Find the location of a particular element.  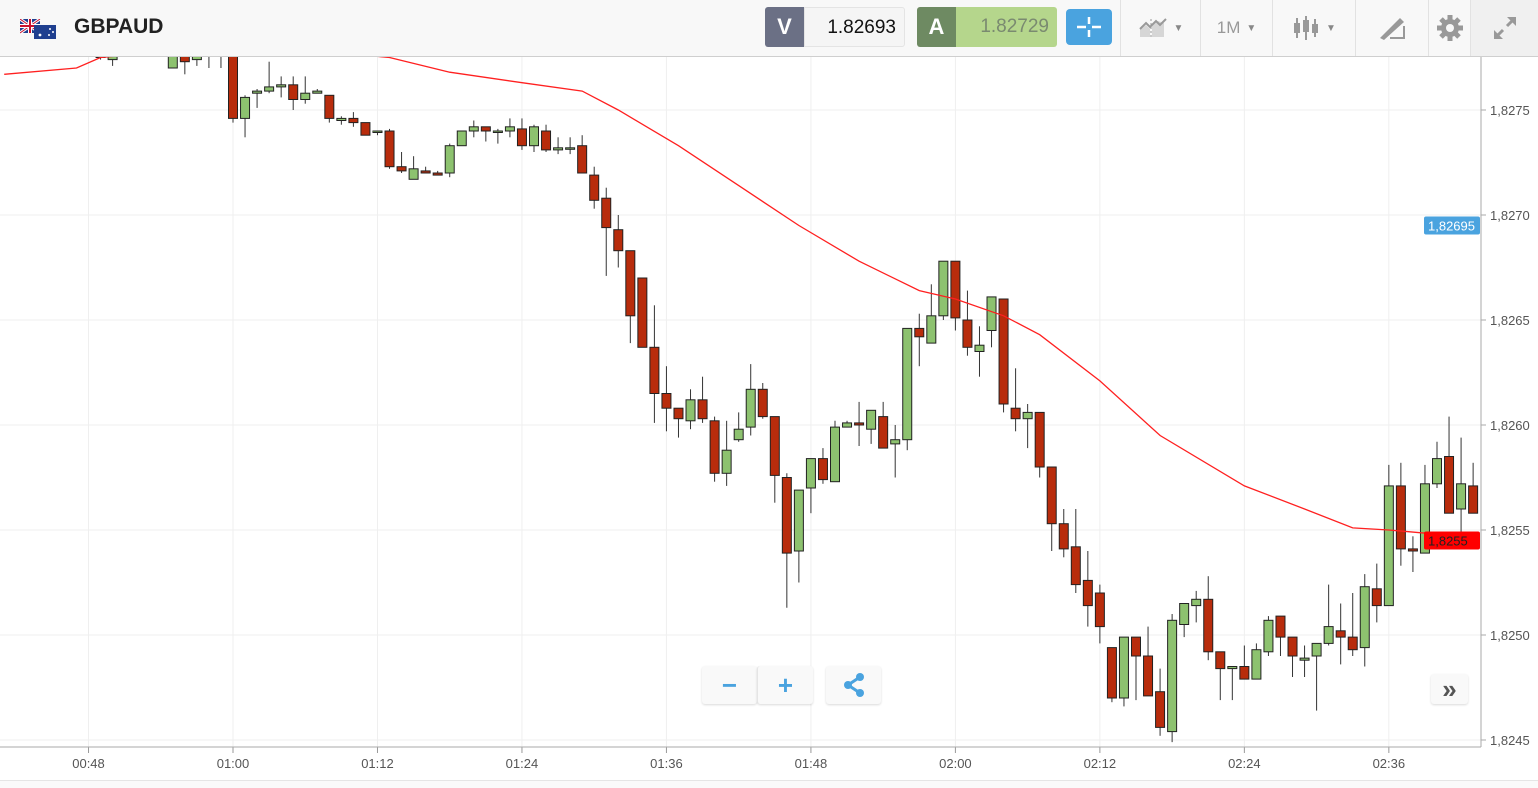

settings-button is located at coordinates (1449, 28).